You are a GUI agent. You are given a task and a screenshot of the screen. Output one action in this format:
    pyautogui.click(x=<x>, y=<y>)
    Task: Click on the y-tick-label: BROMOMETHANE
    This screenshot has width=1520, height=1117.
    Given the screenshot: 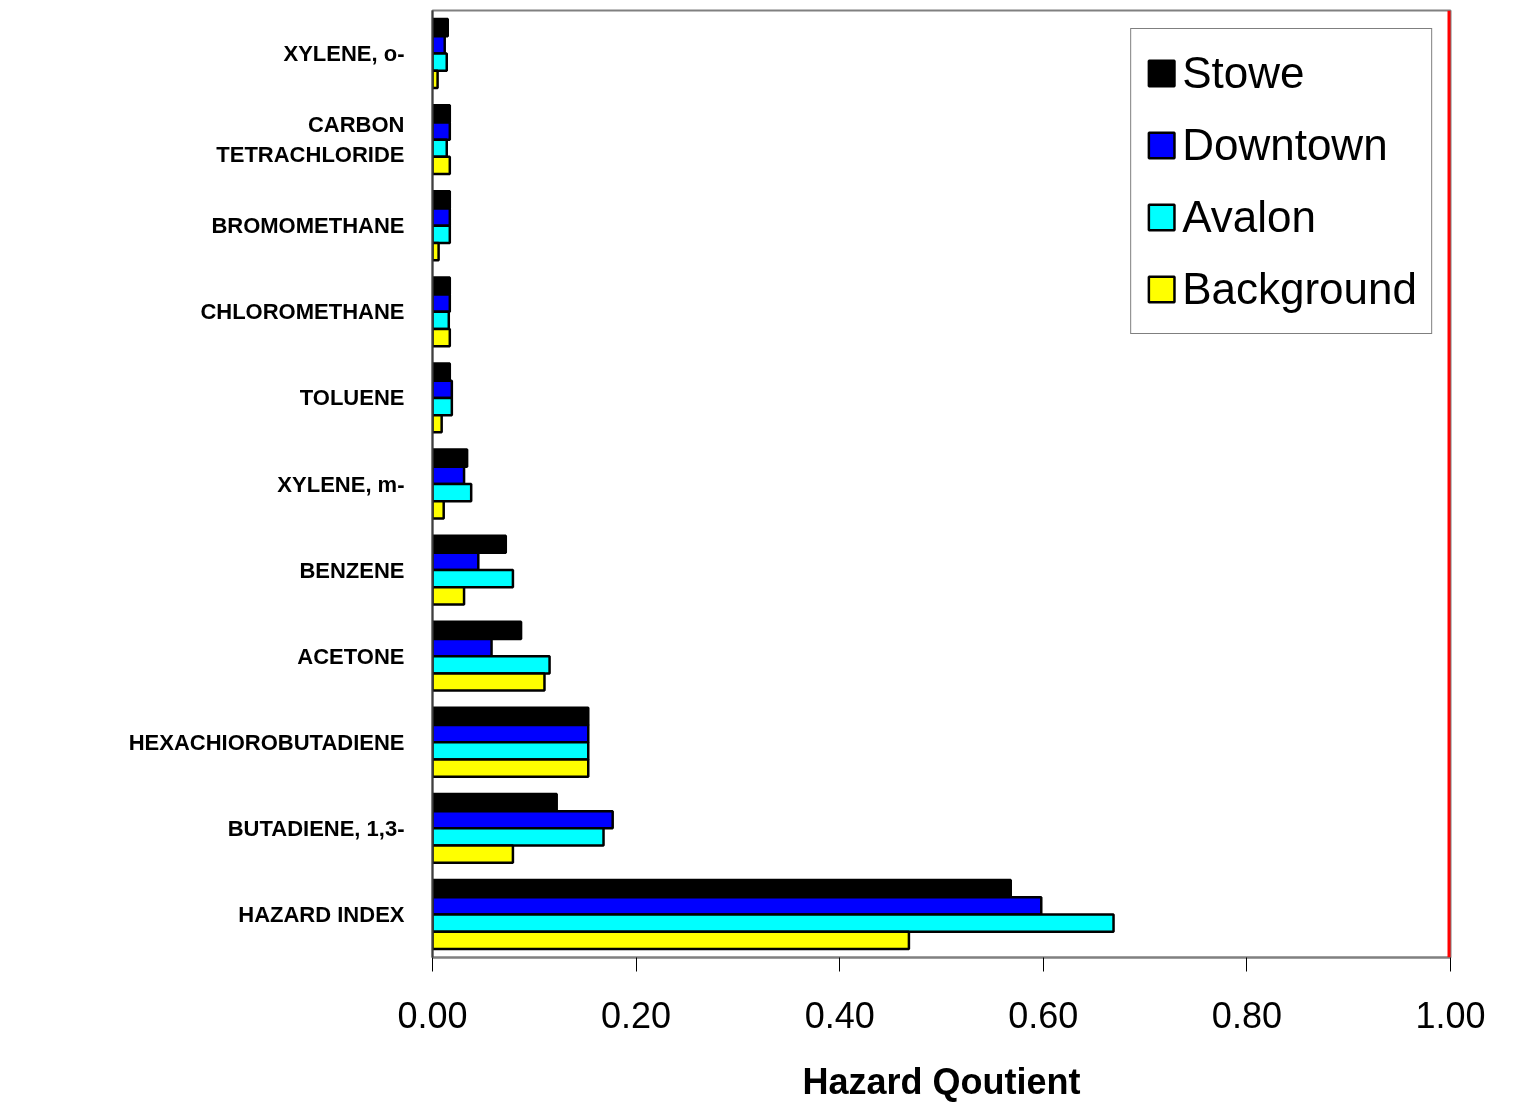 What is the action you would take?
    pyautogui.click(x=308, y=226)
    